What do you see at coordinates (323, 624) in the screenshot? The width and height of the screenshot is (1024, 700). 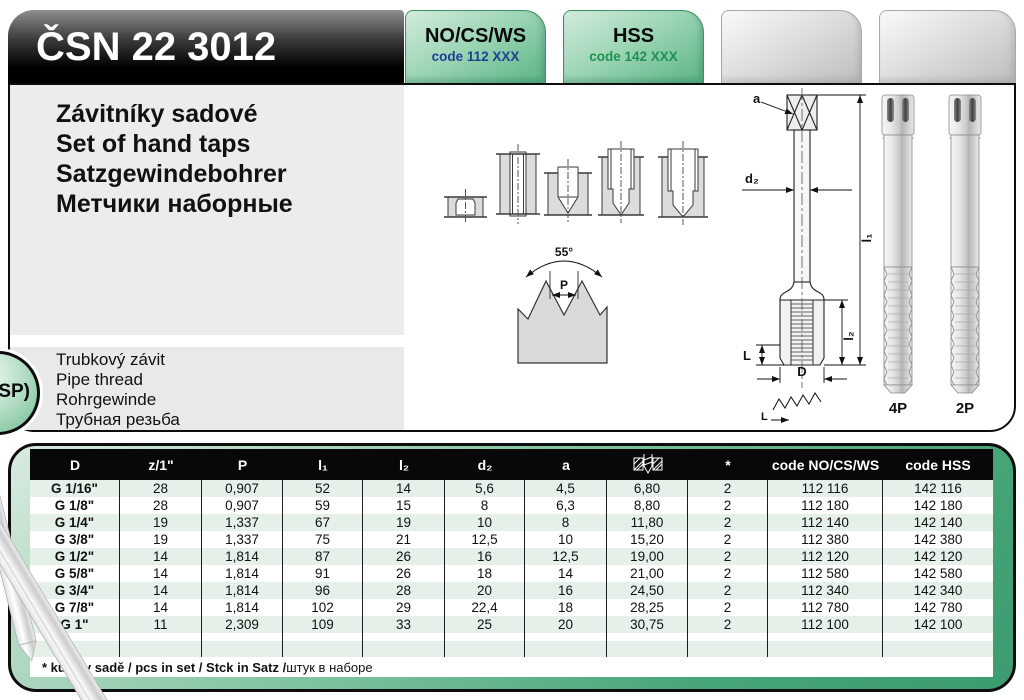 I see `table-cell: 109` at bounding box center [323, 624].